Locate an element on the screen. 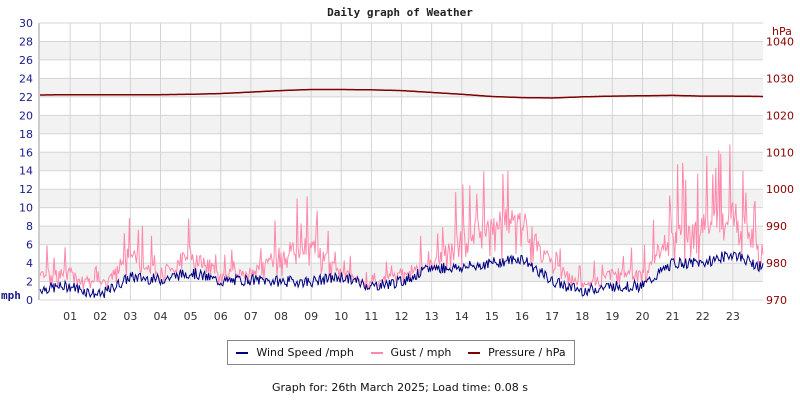 The image size is (800, 400). svg-text: 03 is located at coordinates (130, 316).